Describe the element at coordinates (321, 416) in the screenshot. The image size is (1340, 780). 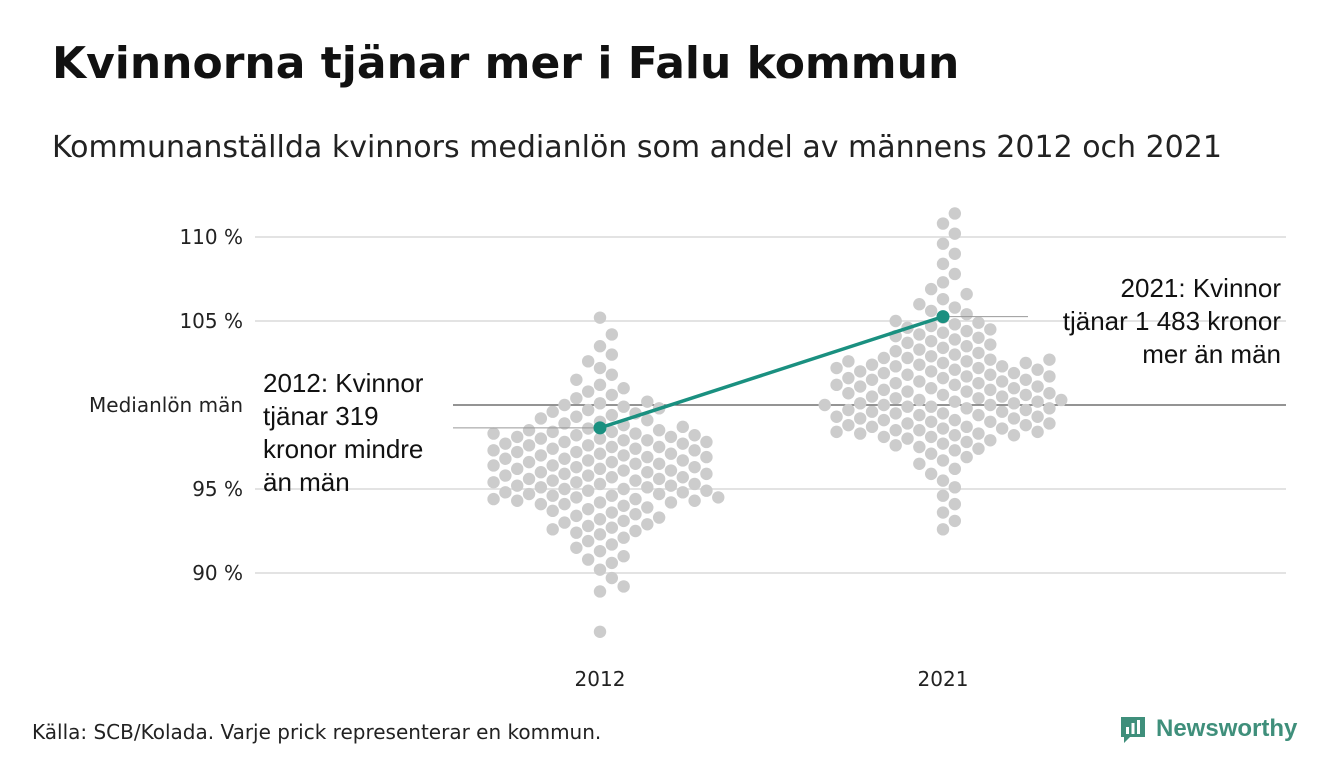
I see `annotation-2012-line: tjänar 319` at that location.